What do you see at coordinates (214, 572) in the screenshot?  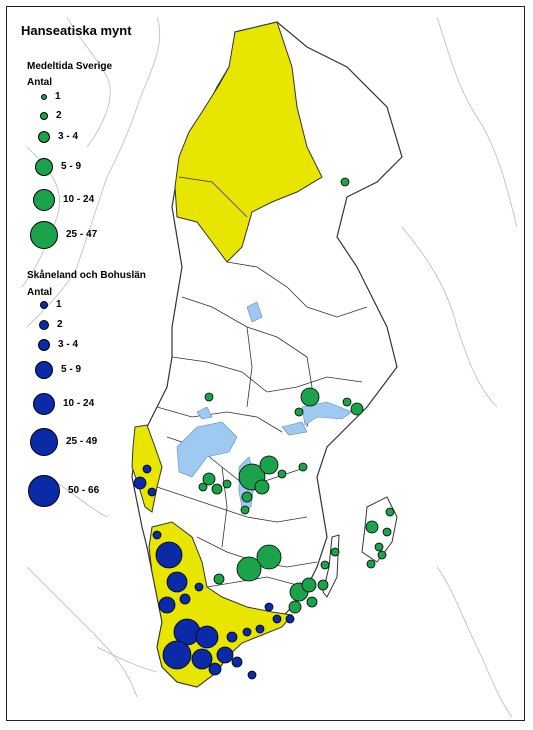 I see `symbols-skane` at bounding box center [214, 572].